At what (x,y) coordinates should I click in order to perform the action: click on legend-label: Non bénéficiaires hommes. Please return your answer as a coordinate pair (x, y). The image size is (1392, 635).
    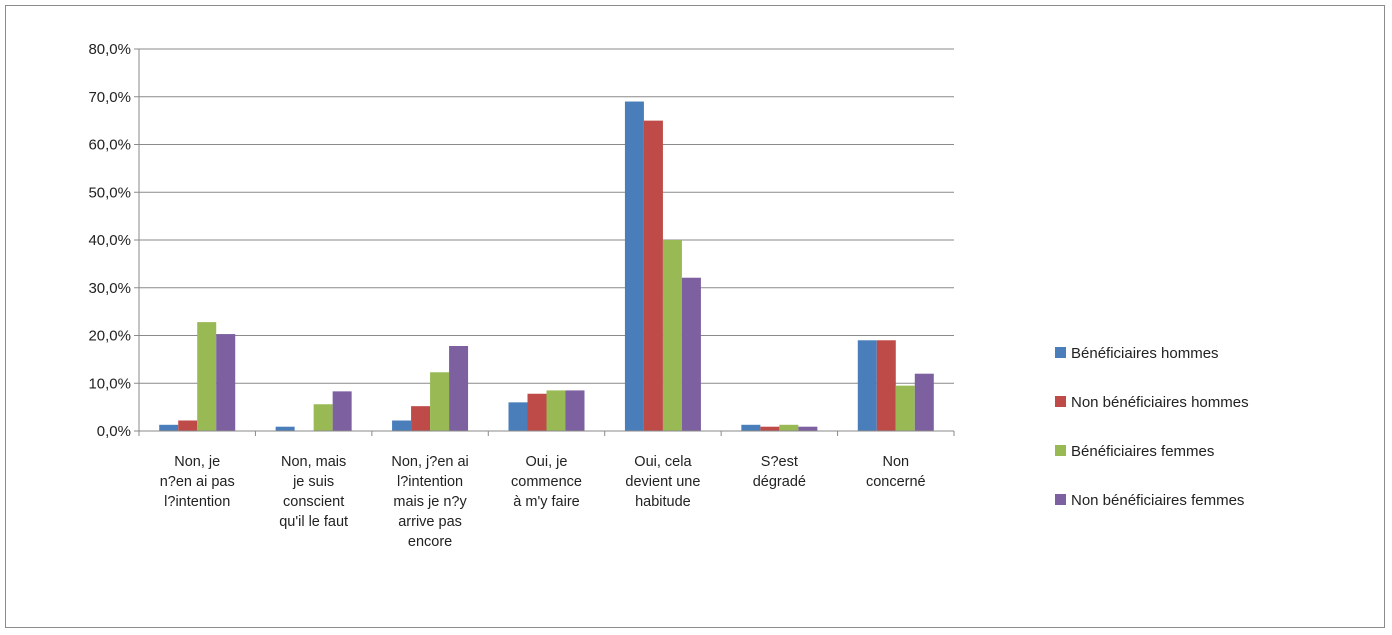
    Looking at the image, I should click on (1160, 402).